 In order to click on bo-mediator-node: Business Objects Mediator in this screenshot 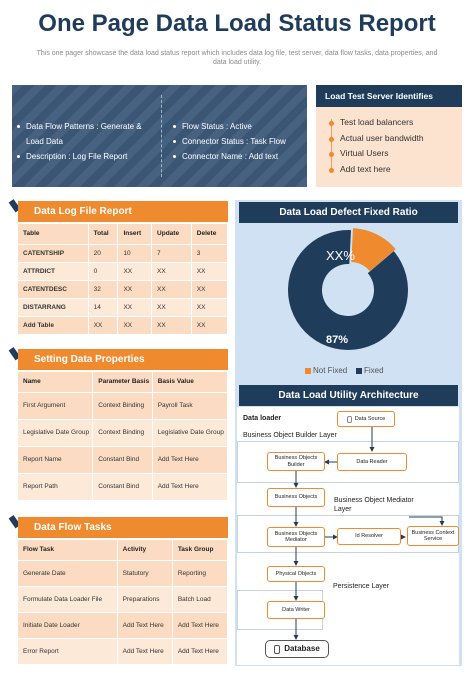, I will do `click(296, 537)`.